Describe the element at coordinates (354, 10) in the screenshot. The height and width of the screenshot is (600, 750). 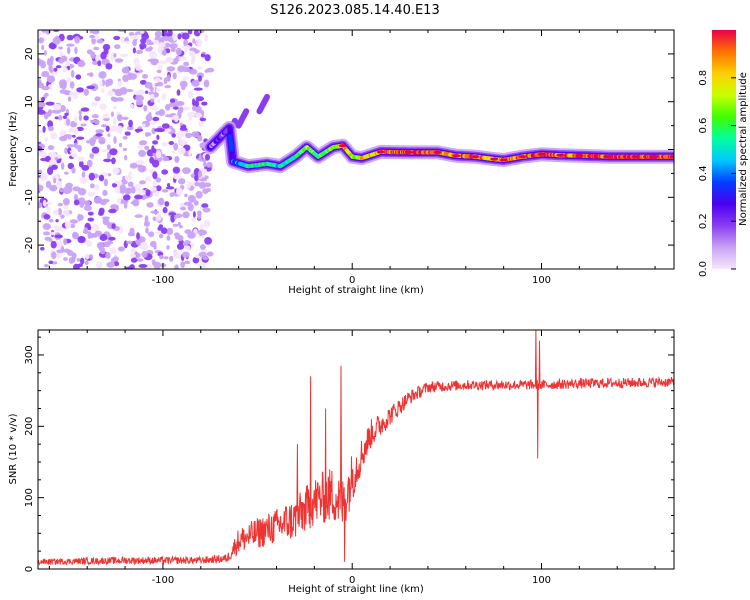
I see `figure-title: S126.2023.085.14.40.E13` at that location.